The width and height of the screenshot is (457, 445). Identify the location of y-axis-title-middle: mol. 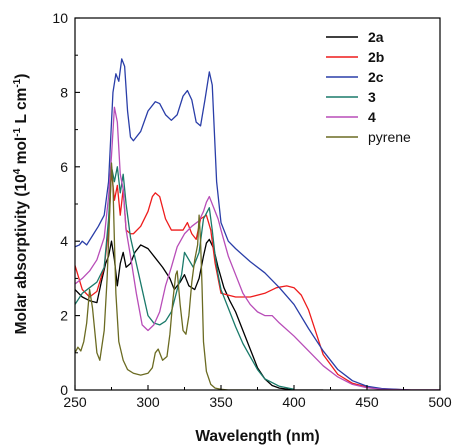
(21, 153).